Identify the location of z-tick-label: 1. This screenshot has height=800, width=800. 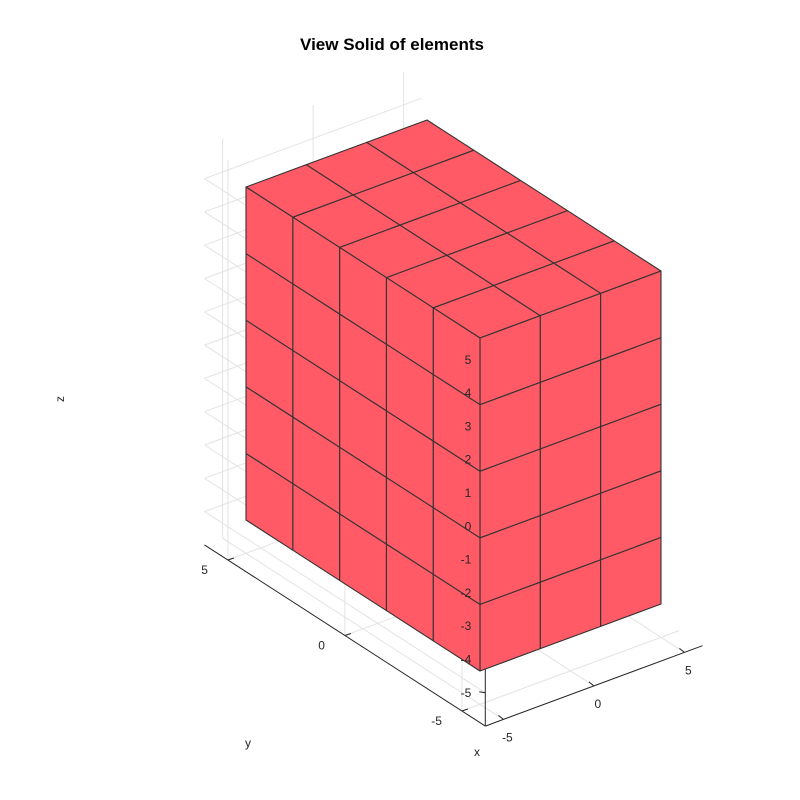
(468, 493).